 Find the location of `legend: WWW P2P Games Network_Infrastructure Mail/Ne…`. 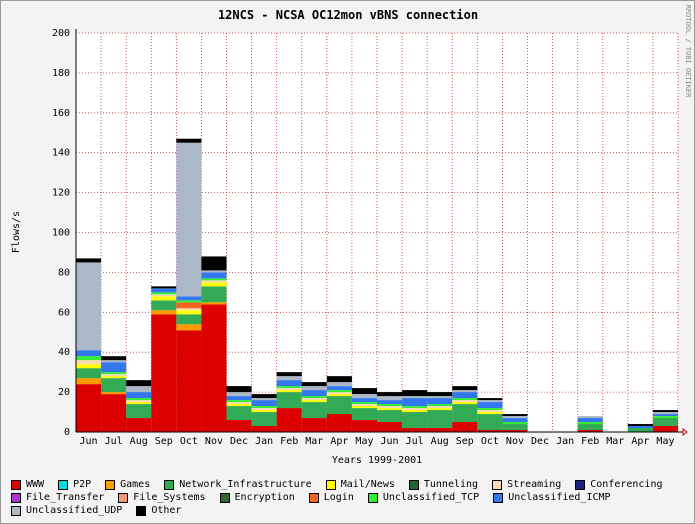

legend: WWW P2P Games Network_Infrastructure Mail/Ne… is located at coordinates (351, 497).